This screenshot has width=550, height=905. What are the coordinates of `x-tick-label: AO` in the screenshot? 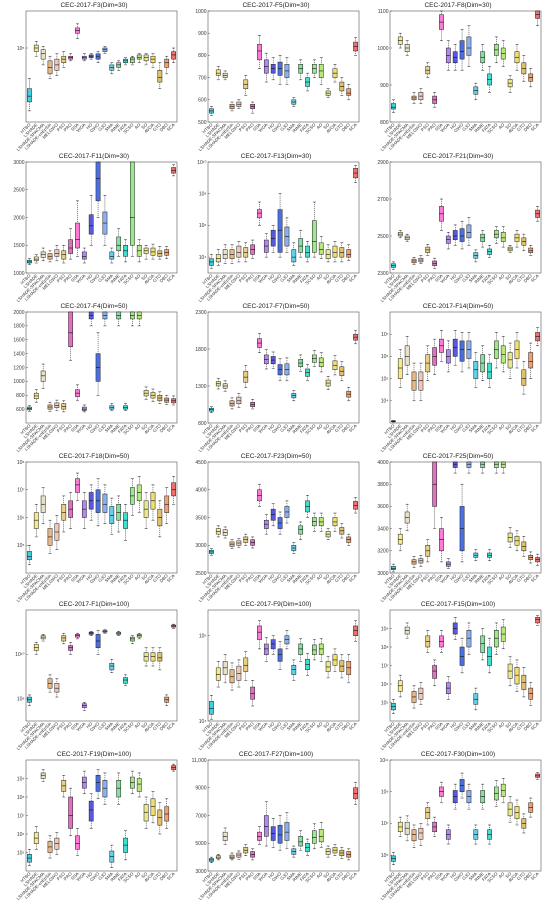 It's located at (501, 277).